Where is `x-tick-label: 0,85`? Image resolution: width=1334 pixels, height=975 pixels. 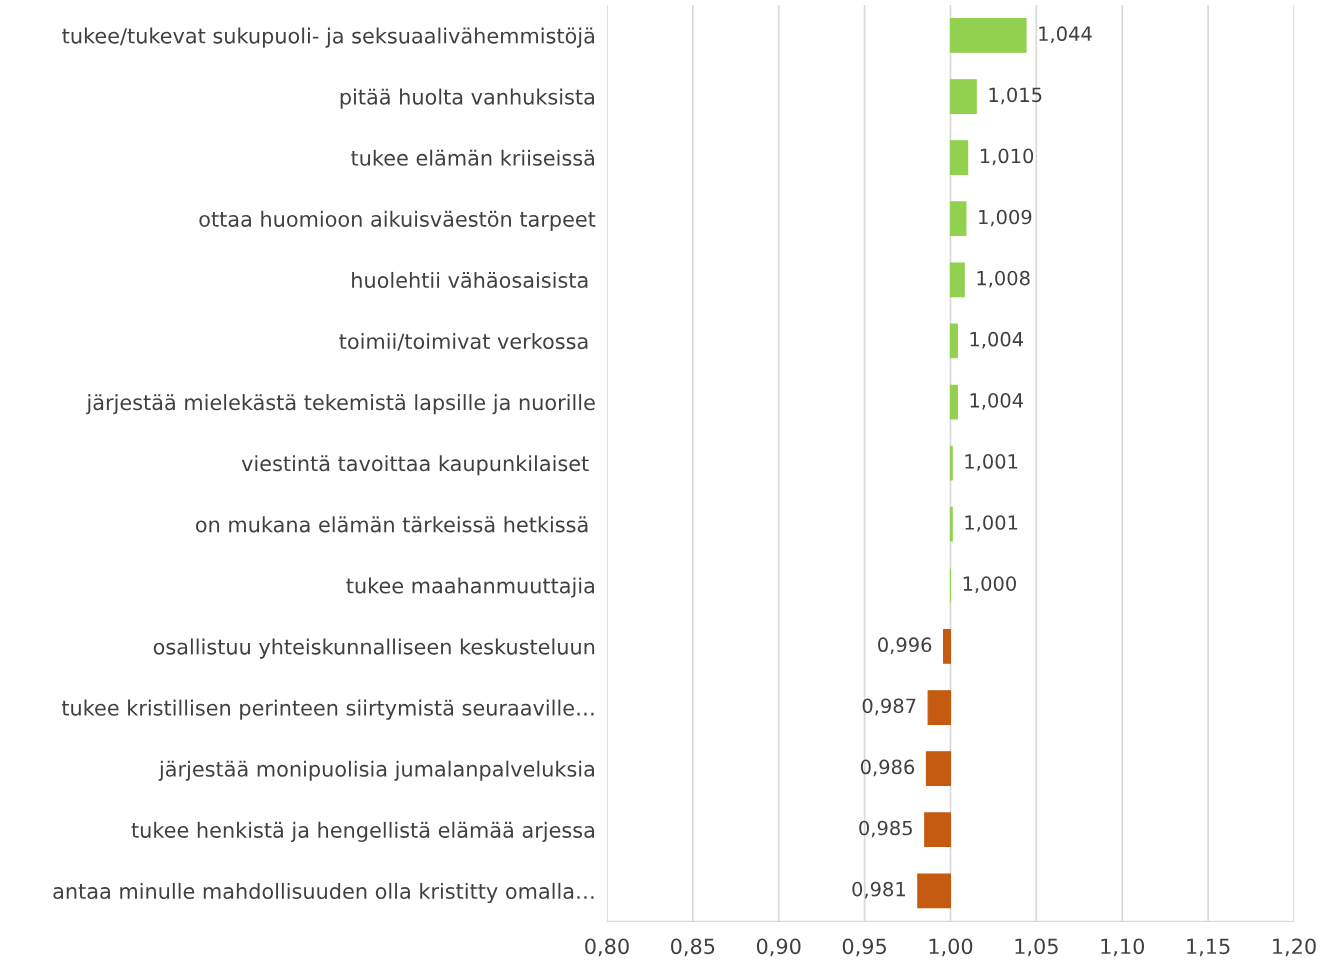
x-tick-label: 0,85 is located at coordinates (693, 947).